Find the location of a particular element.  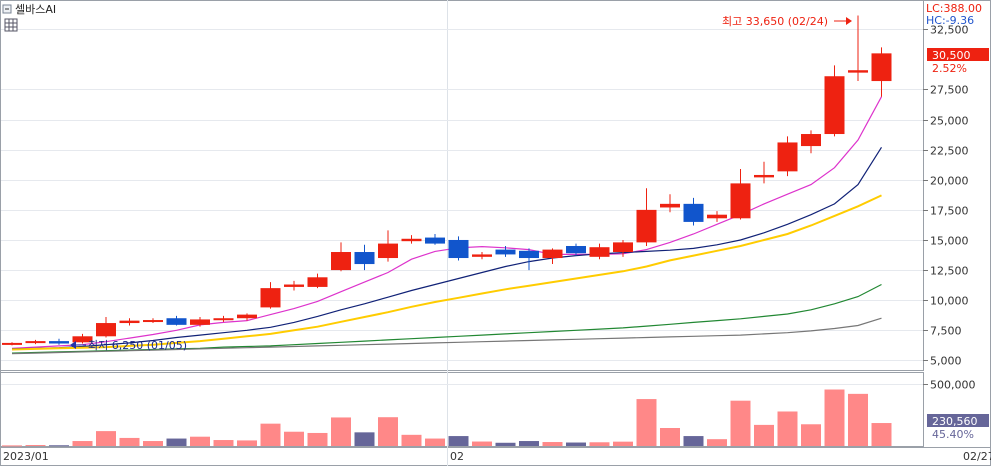

price-tick-label: 32,500 is located at coordinates (949, 30).